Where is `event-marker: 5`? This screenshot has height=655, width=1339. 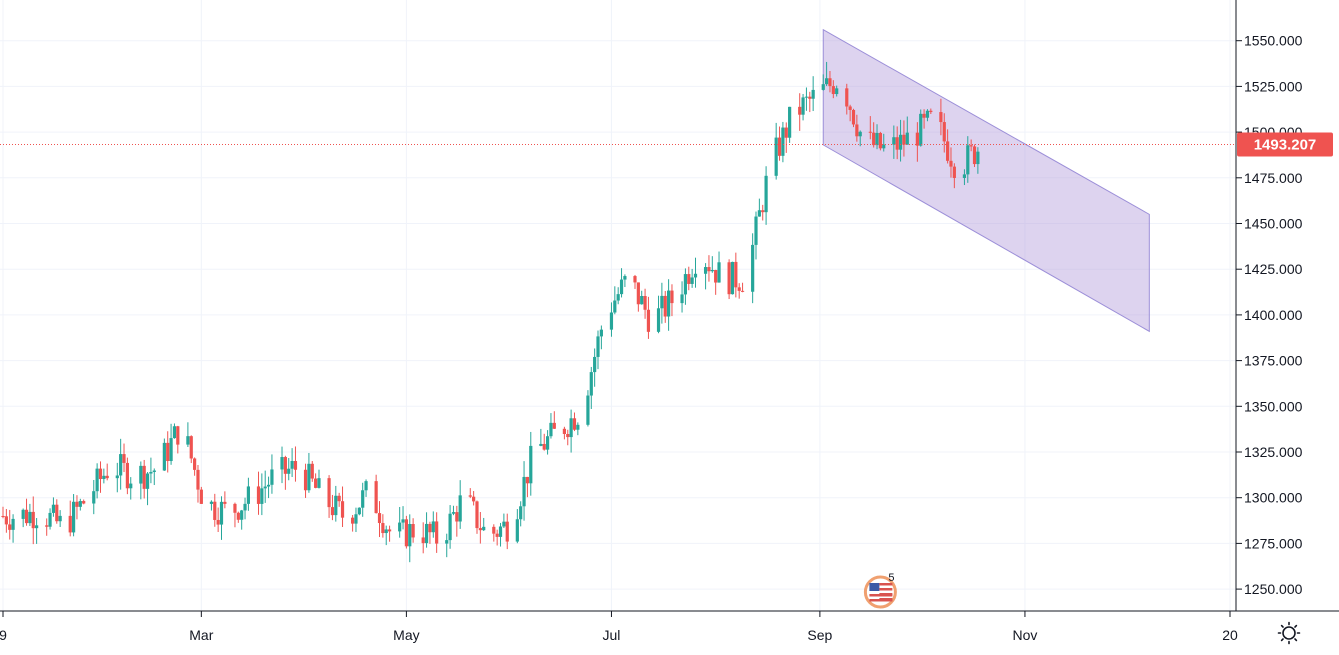
event-marker: 5 is located at coordinates (880, 590).